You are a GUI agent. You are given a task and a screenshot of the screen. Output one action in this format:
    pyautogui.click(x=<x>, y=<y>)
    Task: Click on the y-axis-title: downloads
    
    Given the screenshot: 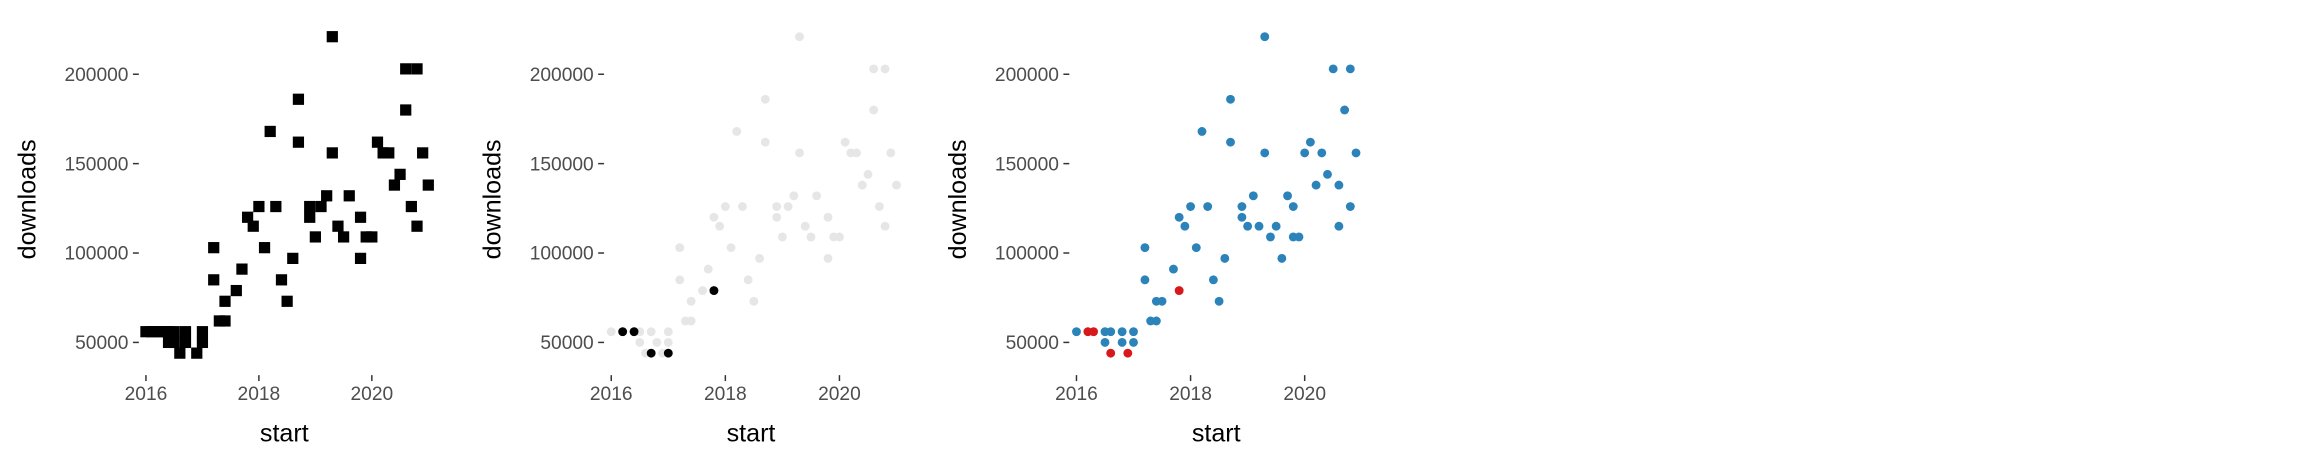 What is the action you would take?
    pyautogui.click(x=493, y=199)
    